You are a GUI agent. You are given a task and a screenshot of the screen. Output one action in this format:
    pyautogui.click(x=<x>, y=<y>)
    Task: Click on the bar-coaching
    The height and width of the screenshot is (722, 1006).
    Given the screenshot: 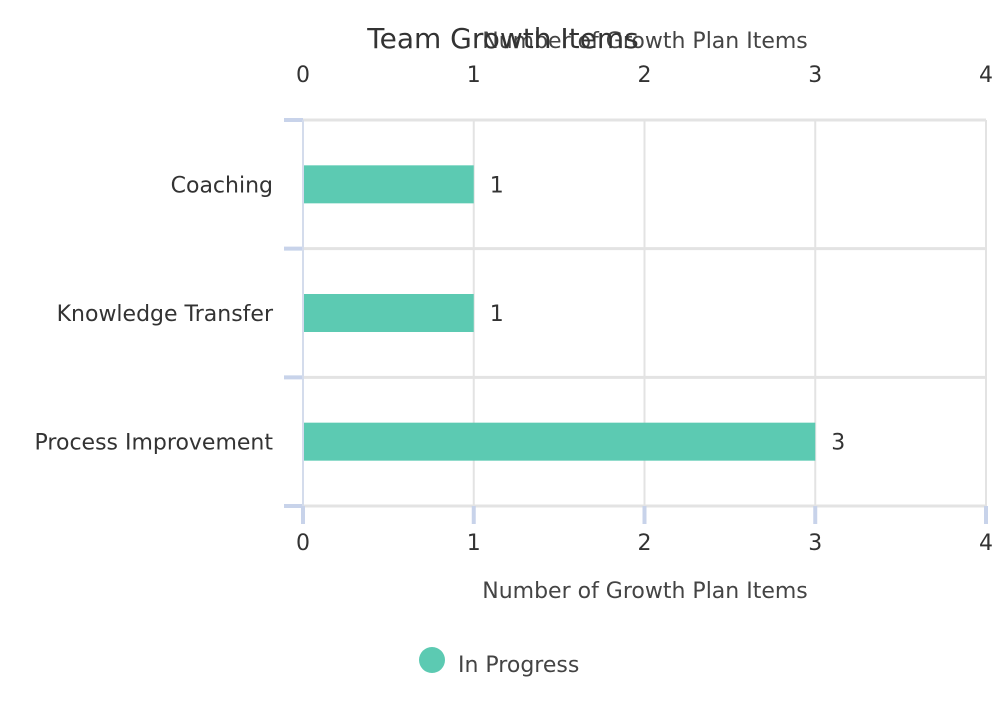 What is the action you would take?
    pyautogui.click(x=389, y=184)
    